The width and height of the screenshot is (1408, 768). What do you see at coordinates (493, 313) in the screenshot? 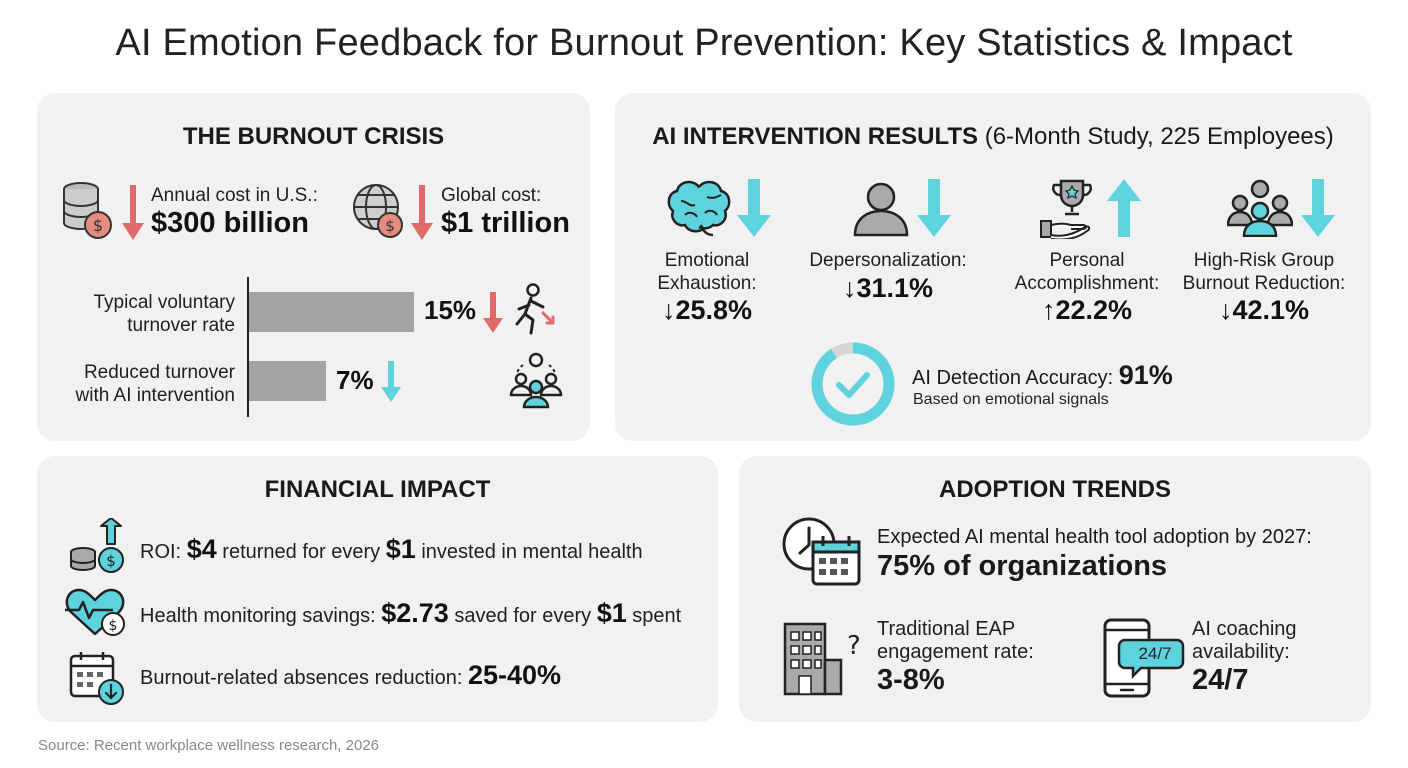
I see `turnover-typical-down-arrow-icon` at bounding box center [493, 313].